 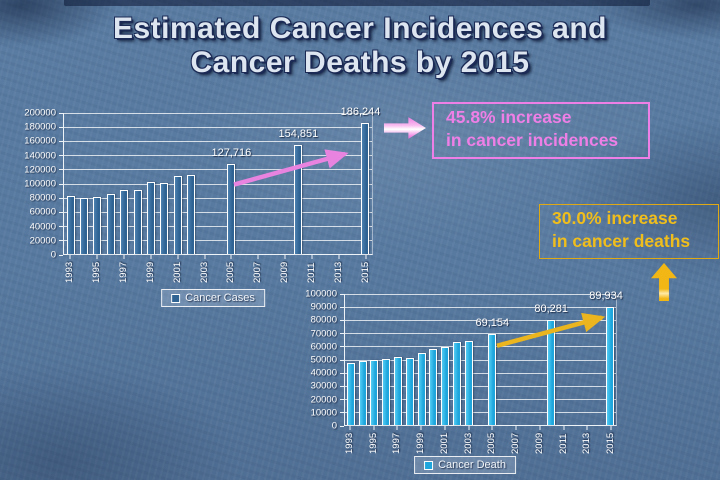 What do you see at coordinates (69, 272) in the screenshot?
I see `x-axis-label: 1993` at bounding box center [69, 272].